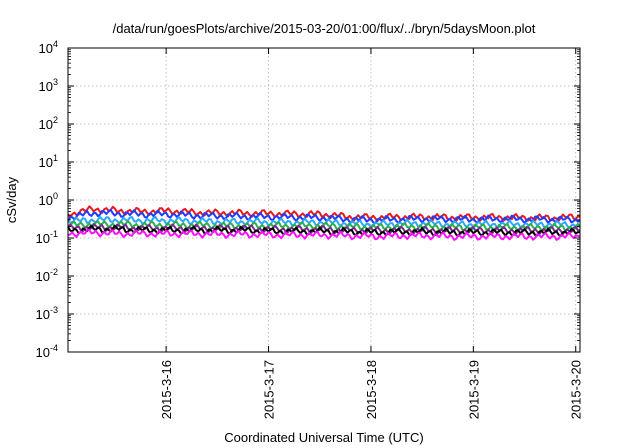 The width and height of the screenshot is (640, 448). I want to click on y-tick-label: 10⁻², so click(47, 275).